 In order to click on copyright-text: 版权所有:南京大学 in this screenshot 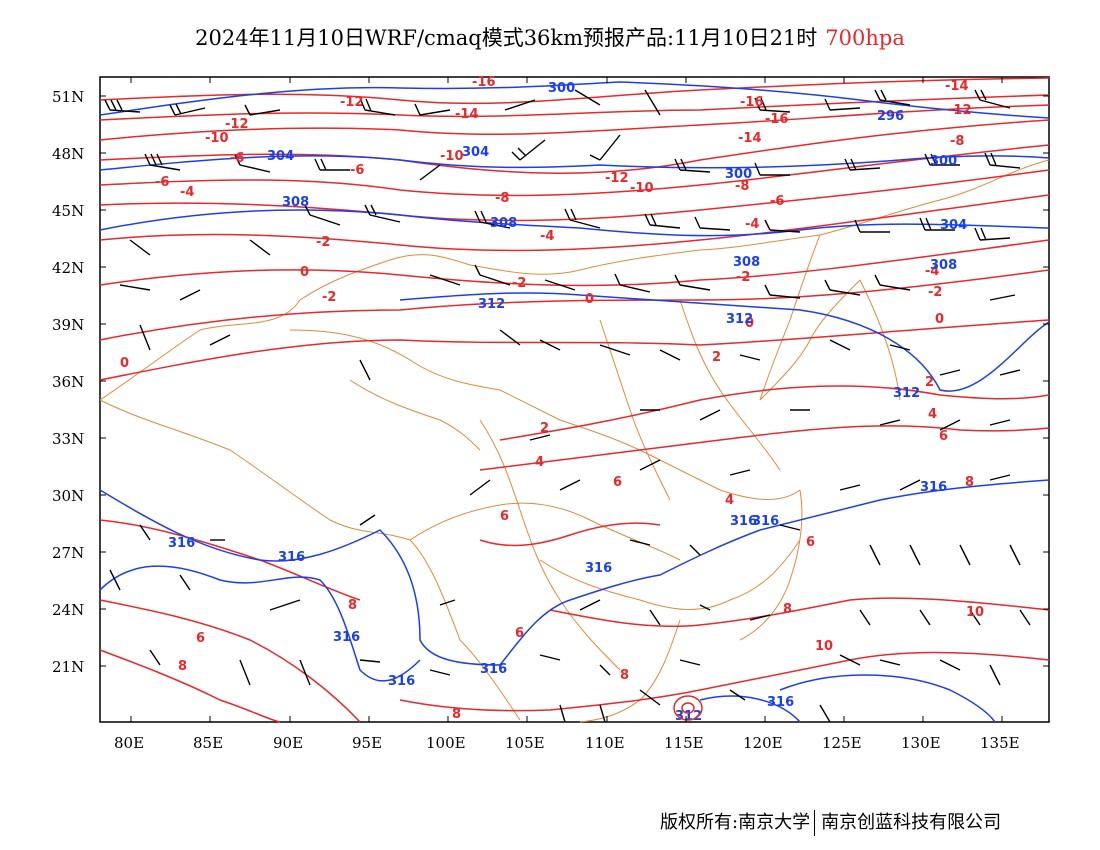, I will do `click(735, 822)`.